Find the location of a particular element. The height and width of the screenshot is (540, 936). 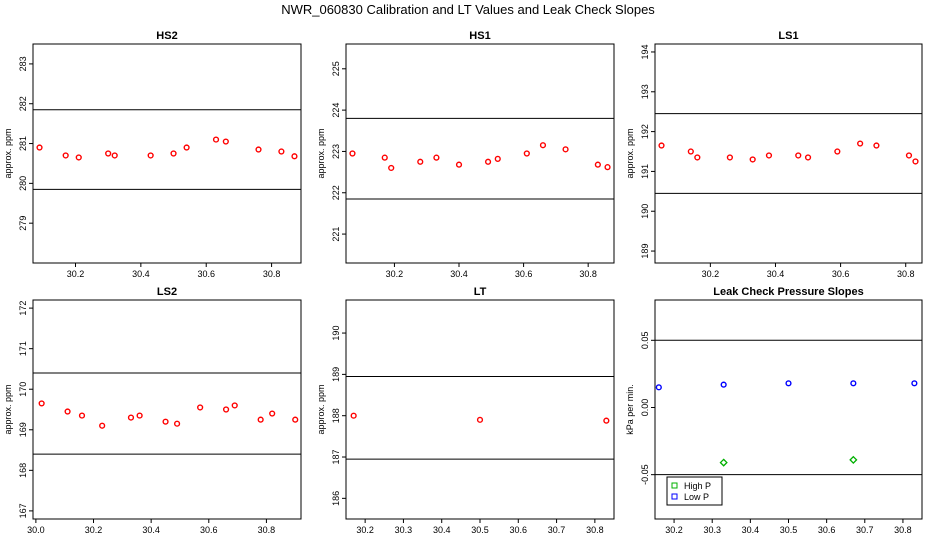

y-tick-label: 279 is located at coordinates (23, 223).